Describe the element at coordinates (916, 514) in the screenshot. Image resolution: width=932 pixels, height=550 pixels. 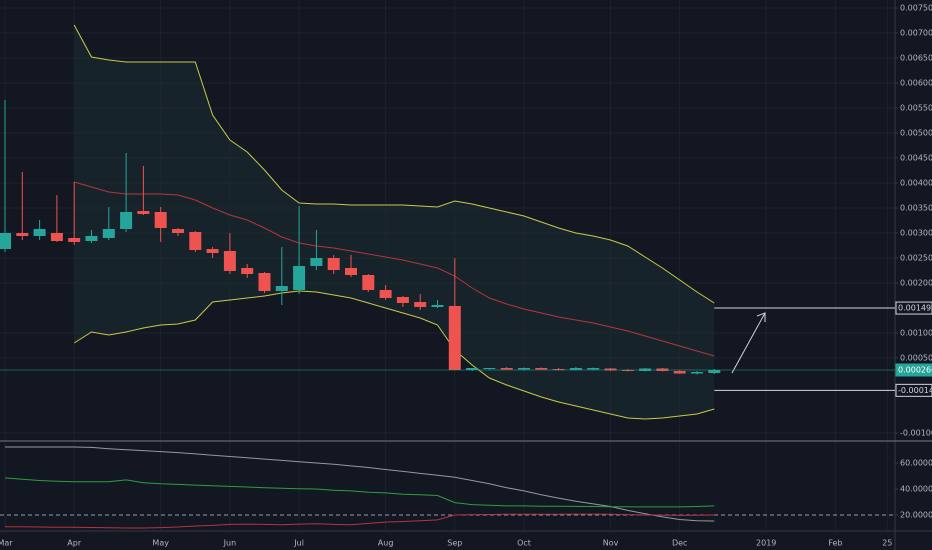
I see `indicator-tick-label: 20.0000` at that location.